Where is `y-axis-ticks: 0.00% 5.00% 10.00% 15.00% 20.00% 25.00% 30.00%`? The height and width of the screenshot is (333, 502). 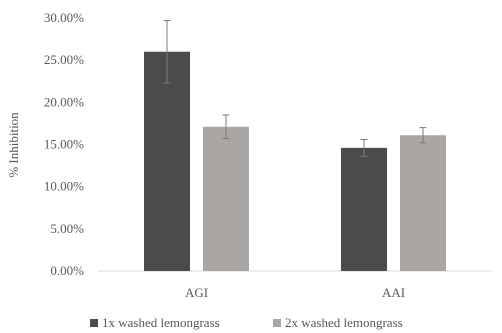
y-axis-ticks: 0.00% 5.00% 10.00% 15.00% 20.00% 25.00% 30.00% is located at coordinates (64, 144).